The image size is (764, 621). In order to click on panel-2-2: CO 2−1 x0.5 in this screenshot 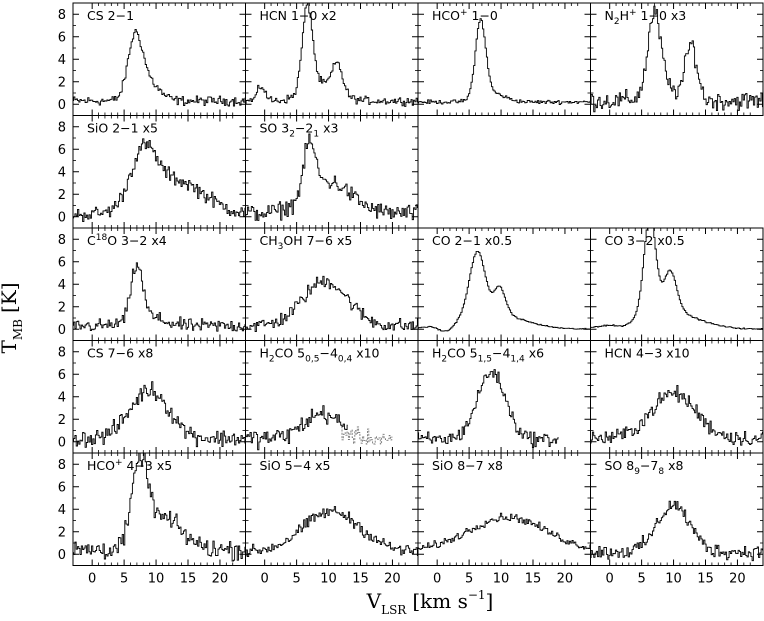, I will do `click(504, 284)`.